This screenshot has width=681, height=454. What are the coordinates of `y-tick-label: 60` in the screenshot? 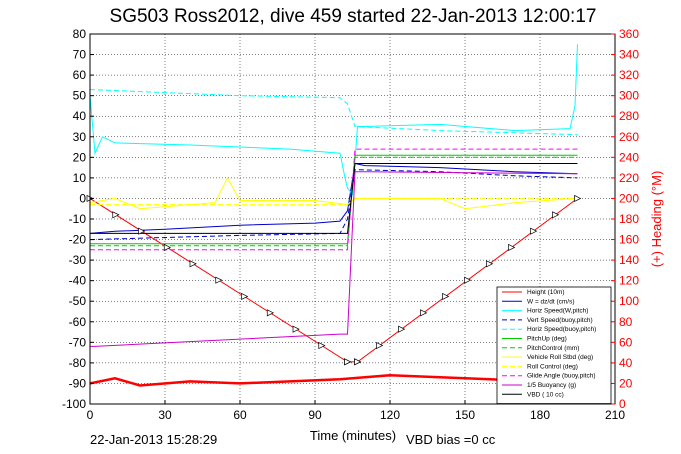 It's located at (80, 75).